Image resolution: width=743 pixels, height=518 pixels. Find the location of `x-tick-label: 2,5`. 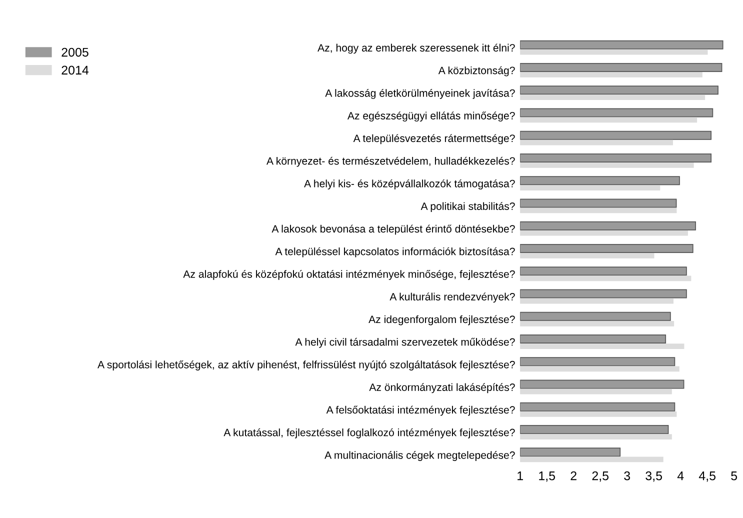

x-tick-label: 2,5 is located at coordinates (600, 476).